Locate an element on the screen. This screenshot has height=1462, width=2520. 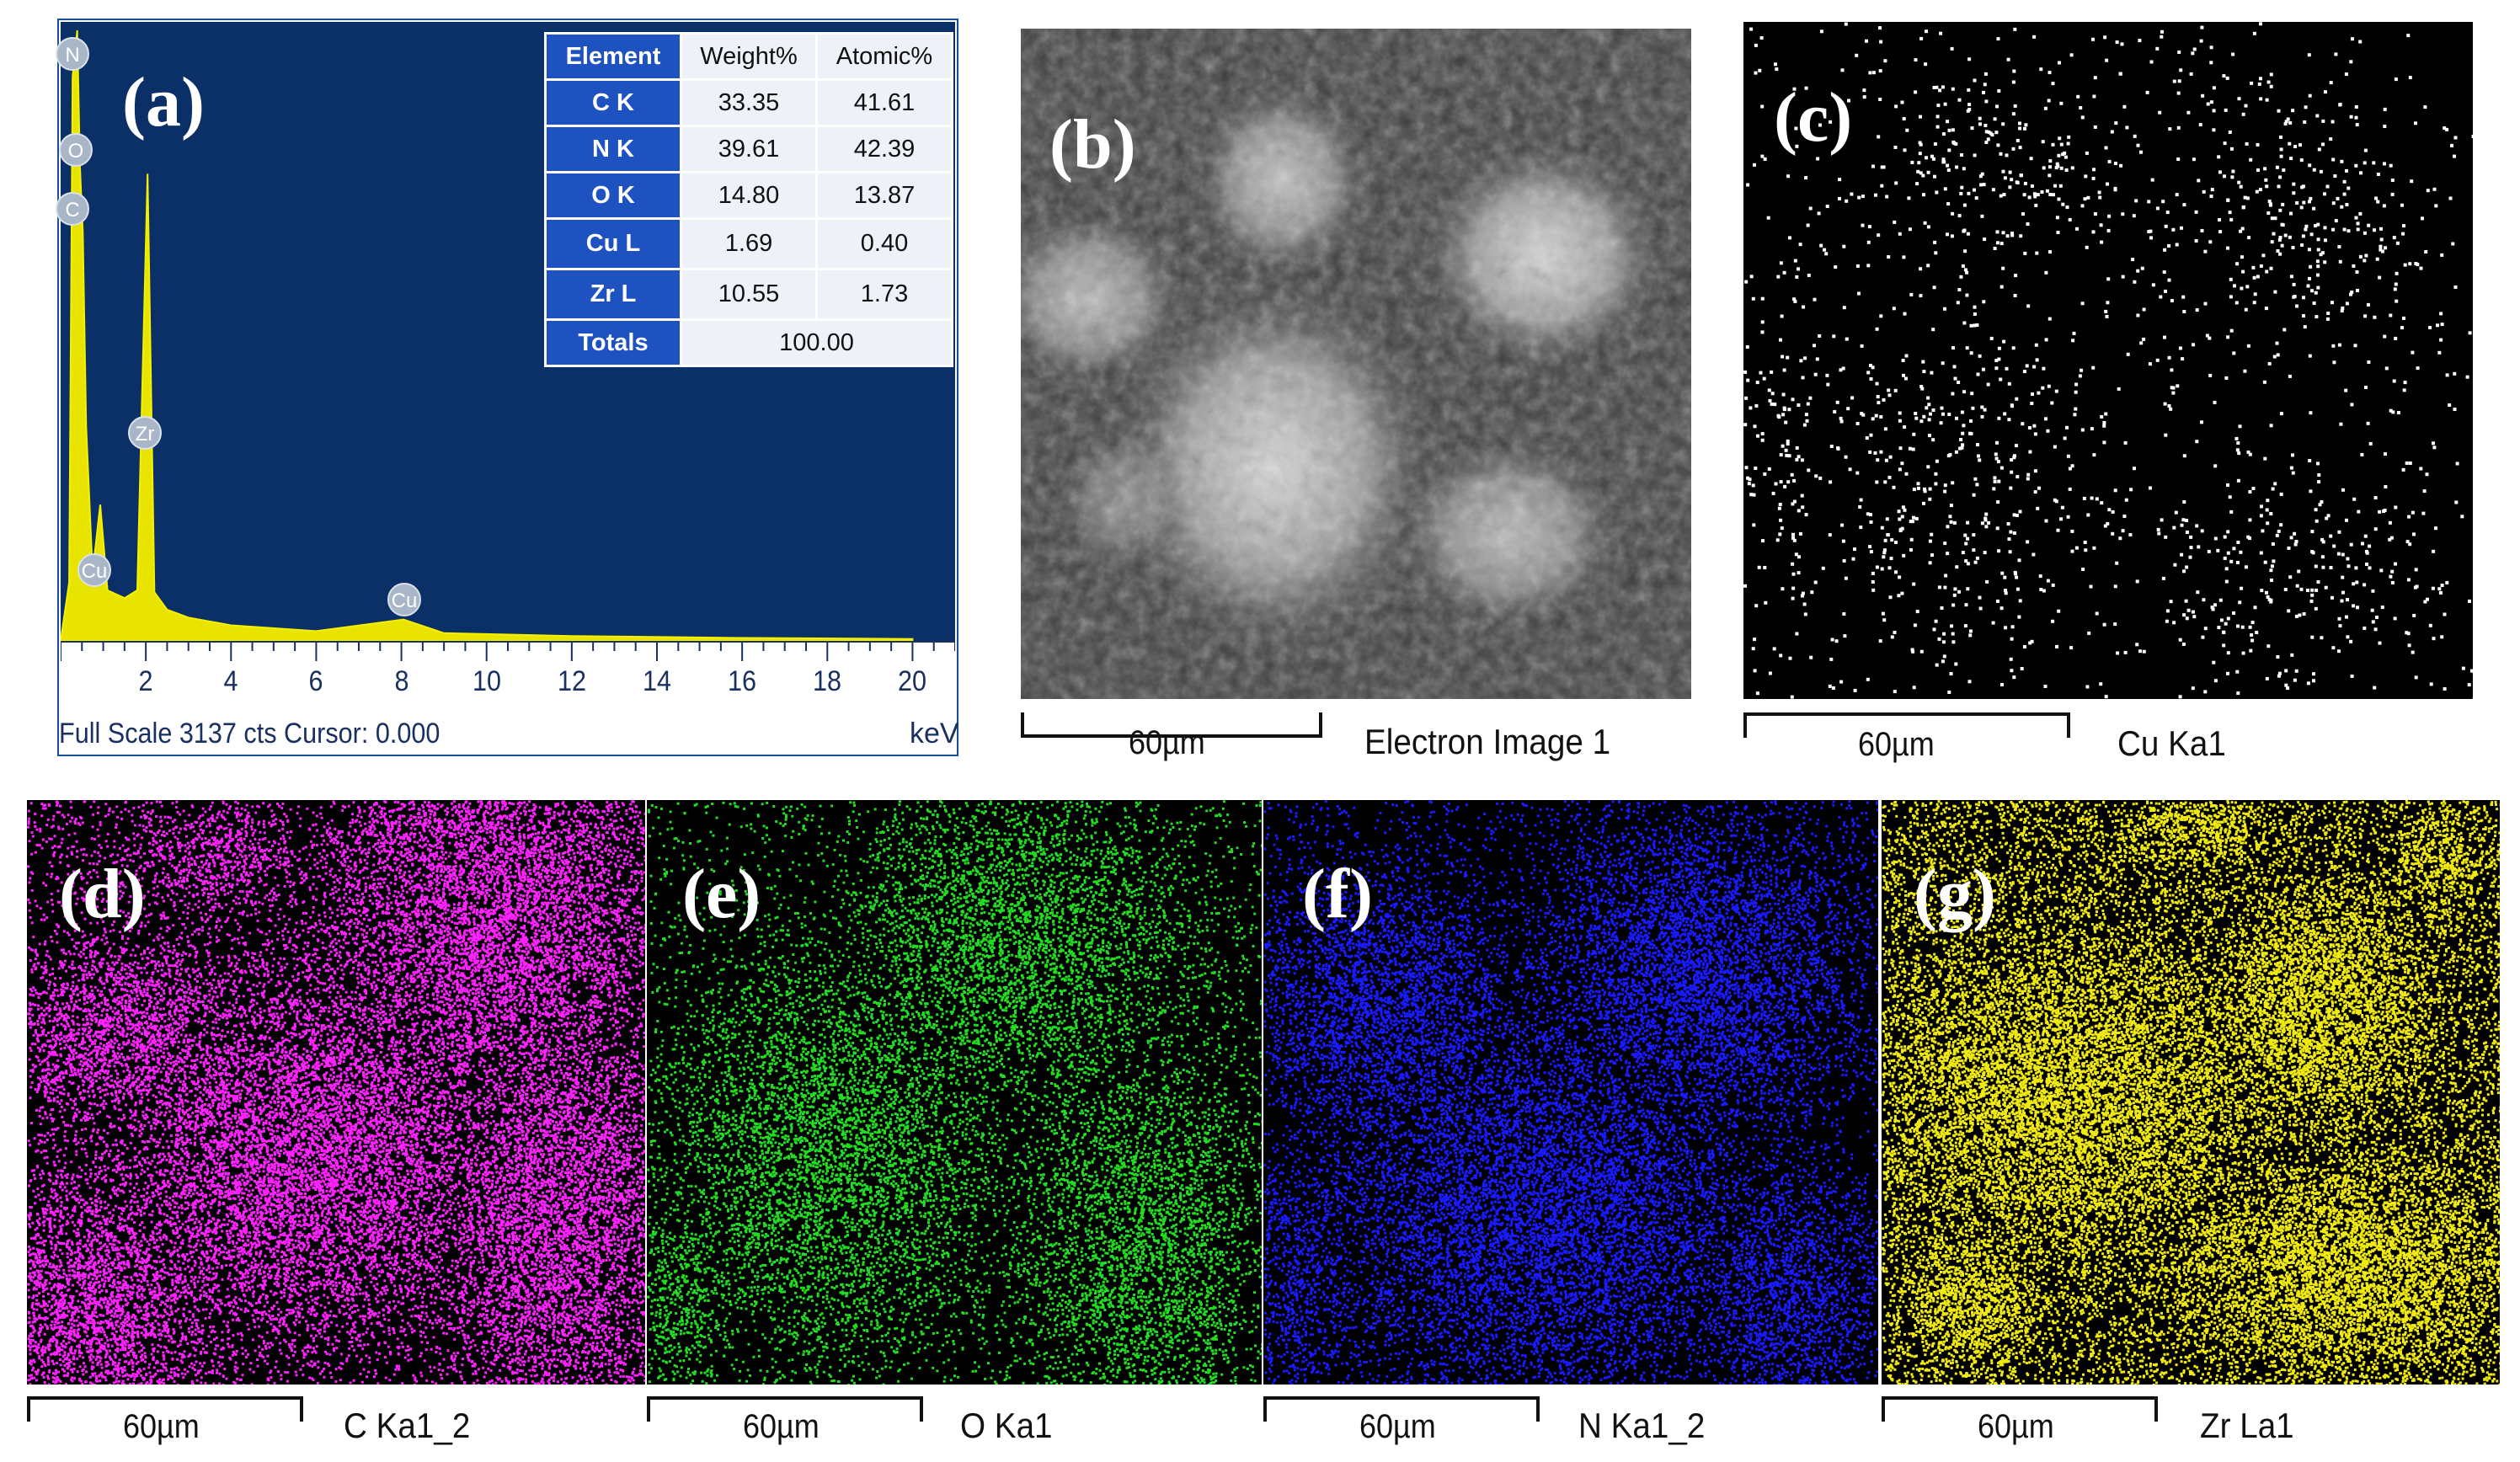
column-header-atomic: Atomic% is located at coordinates (885, 57).